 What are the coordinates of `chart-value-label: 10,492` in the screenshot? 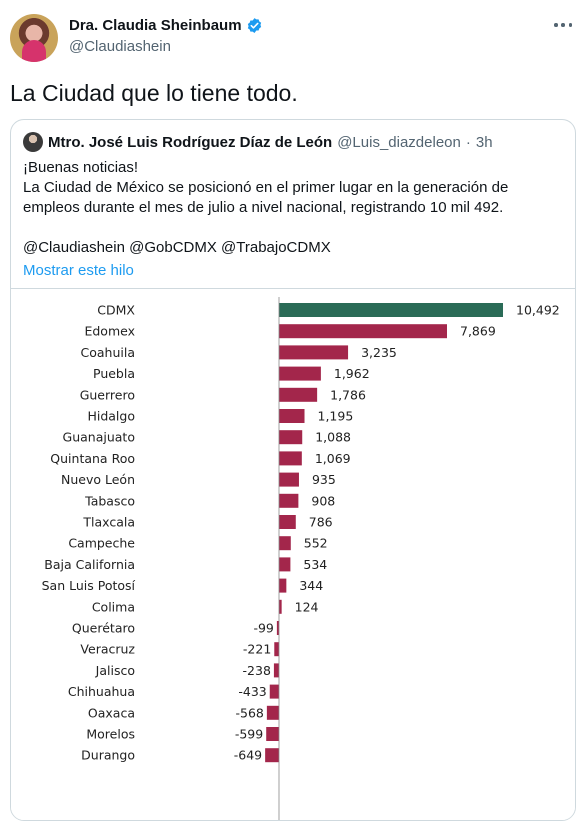 It's located at (538, 310).